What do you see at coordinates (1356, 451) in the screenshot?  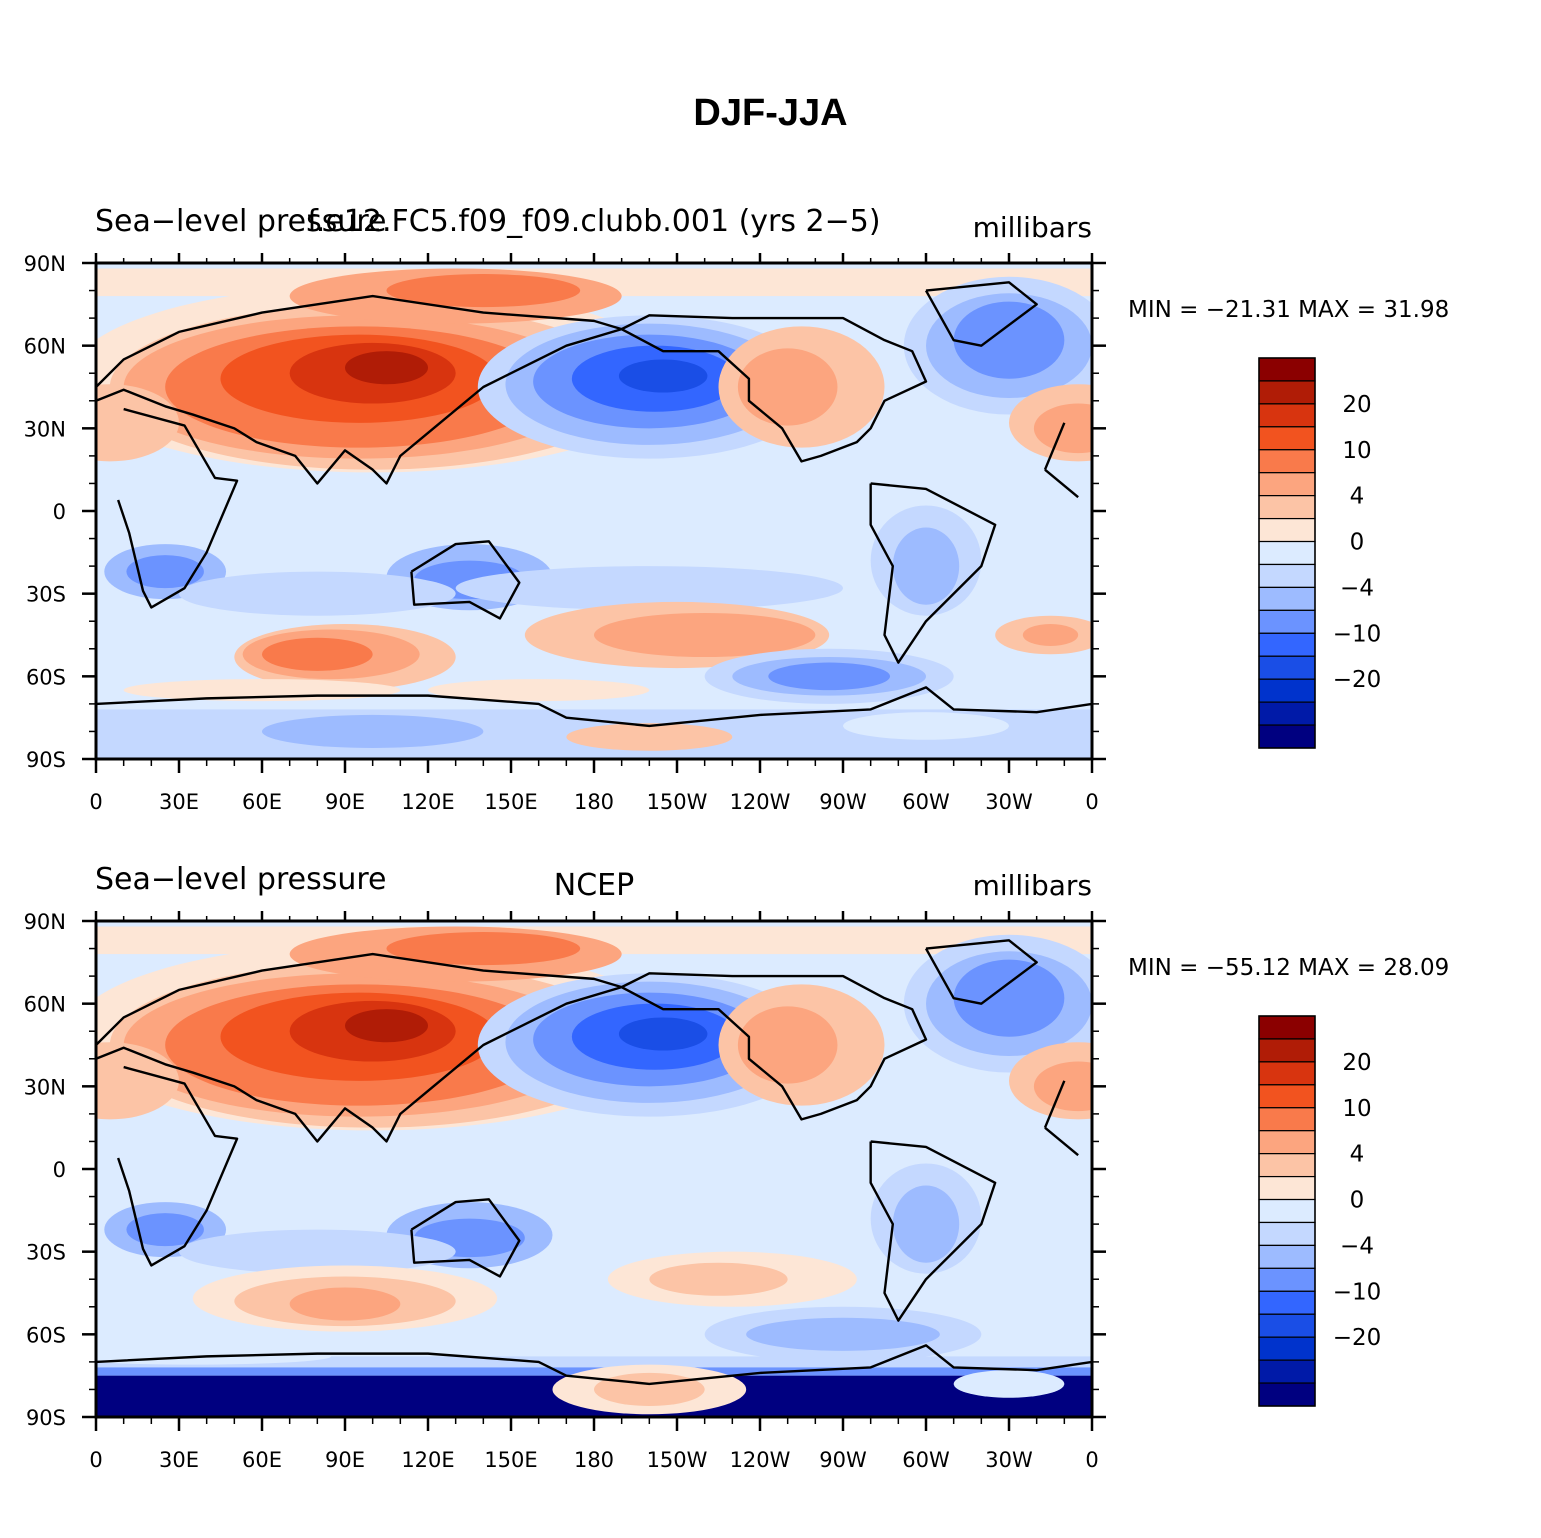 I see `colorbar-label: 10` at bounding box center [1356, 451].